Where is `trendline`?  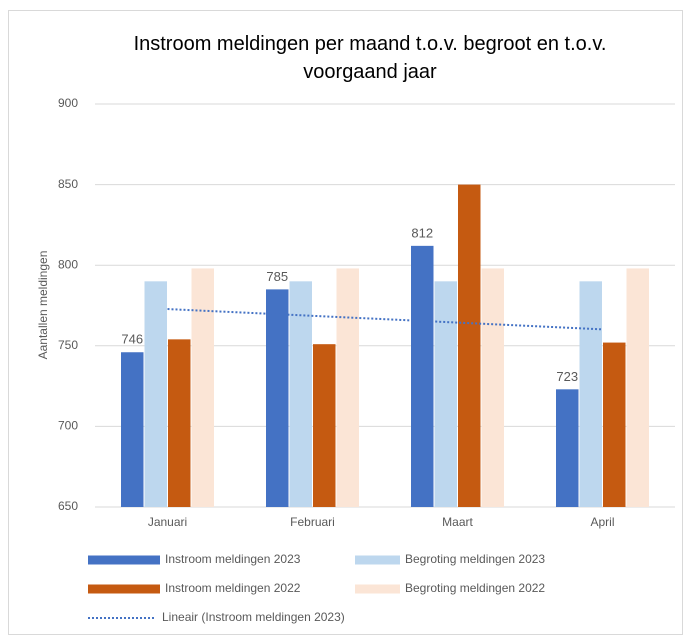 trendline is located at coordinates (385, 319).